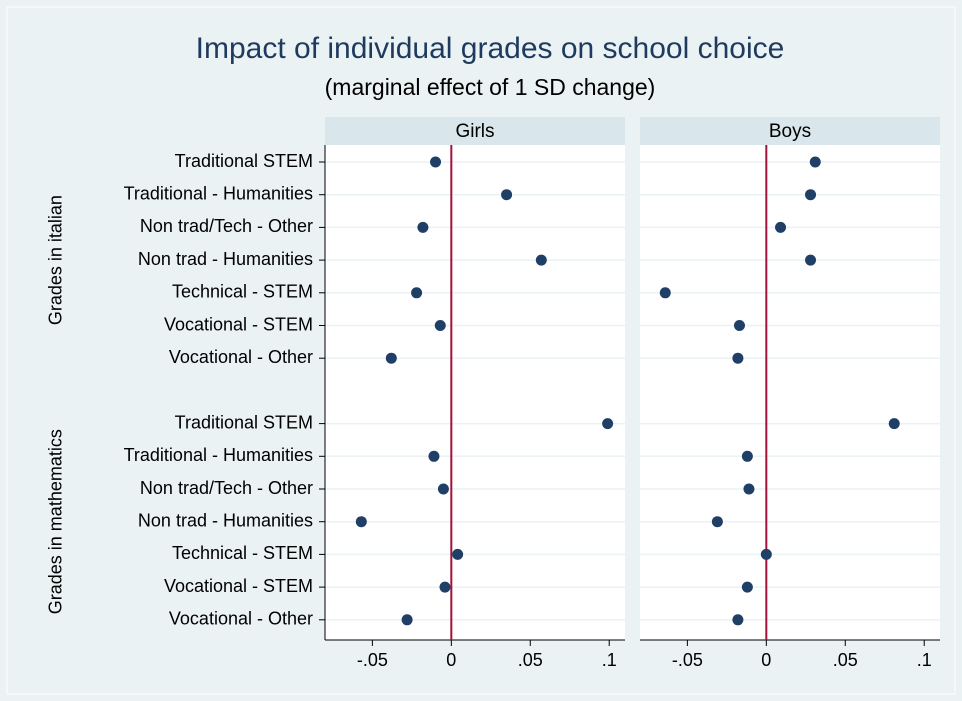  What do you see at coordinates (56, 260) in the screenshot?
I see `group-label: Grades in italian` at bounding box center [56, 260].